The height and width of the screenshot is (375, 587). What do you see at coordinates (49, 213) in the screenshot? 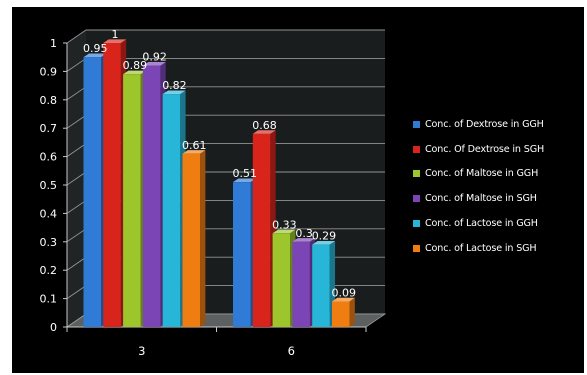
I see `y-tick-label: 0.4` at bounding box center [49, 213].